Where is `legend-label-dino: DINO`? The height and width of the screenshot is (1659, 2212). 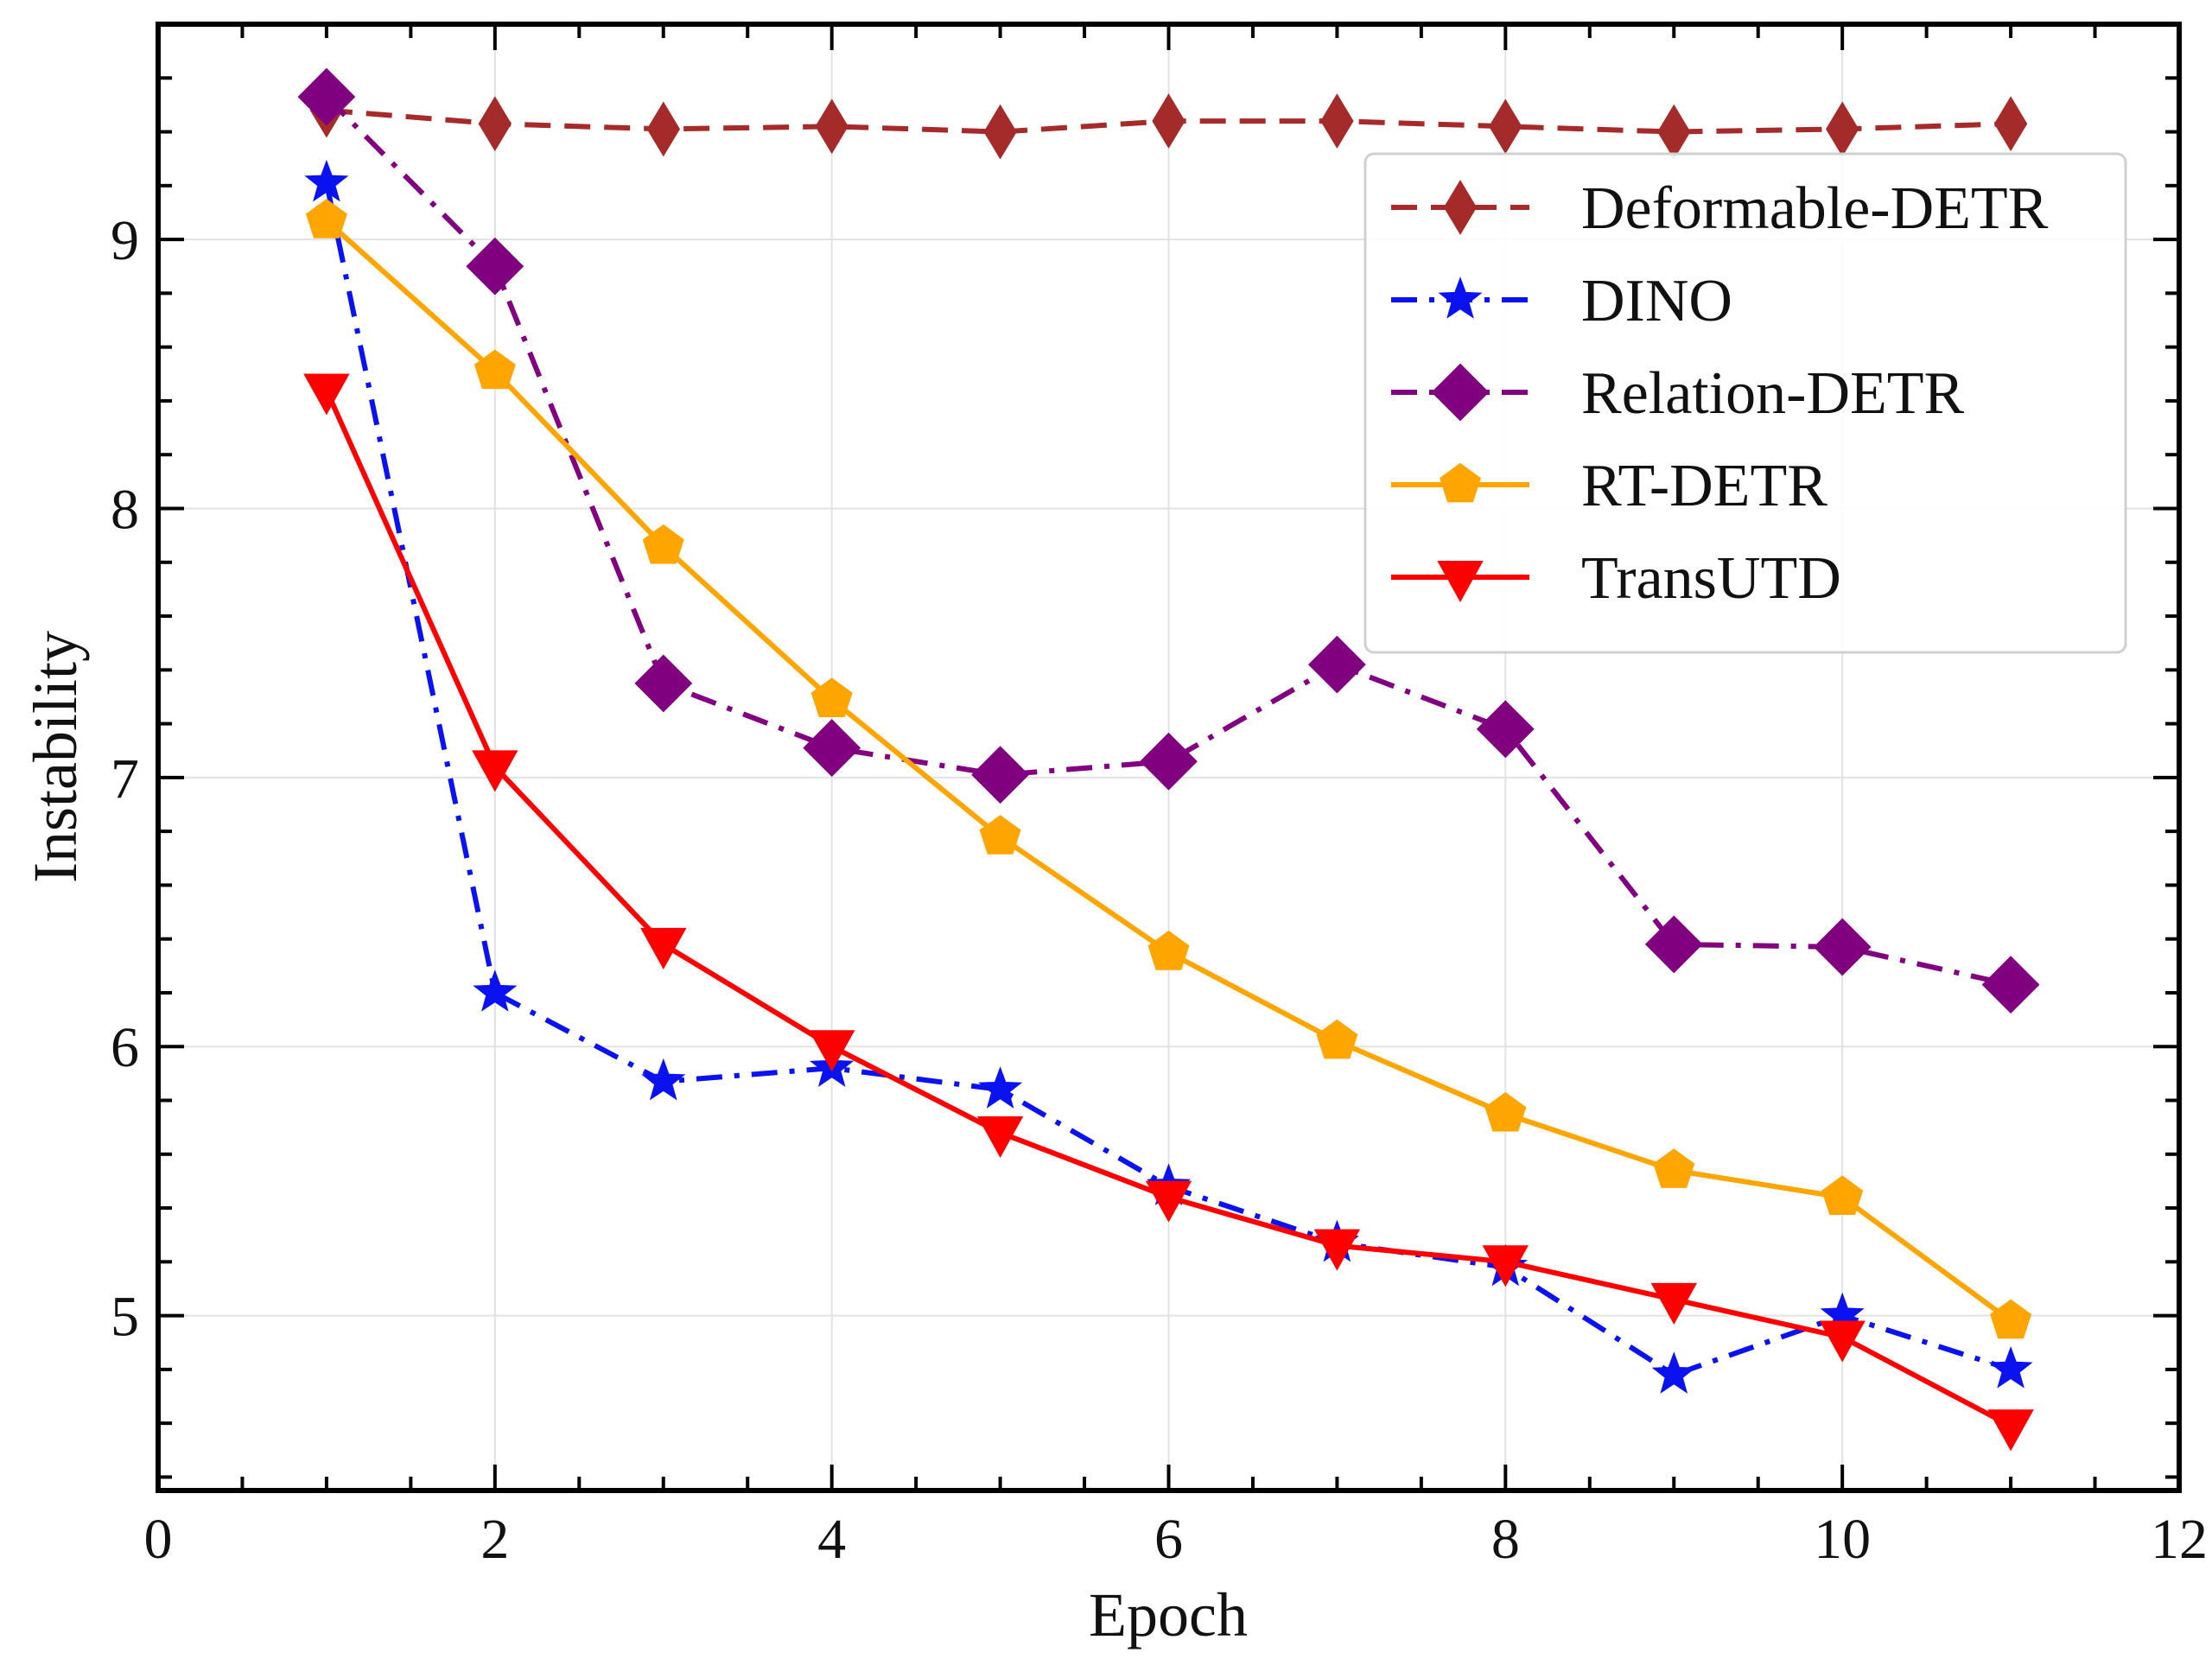 legend-label-dino: DINO is located at coordinates (1656, 301).